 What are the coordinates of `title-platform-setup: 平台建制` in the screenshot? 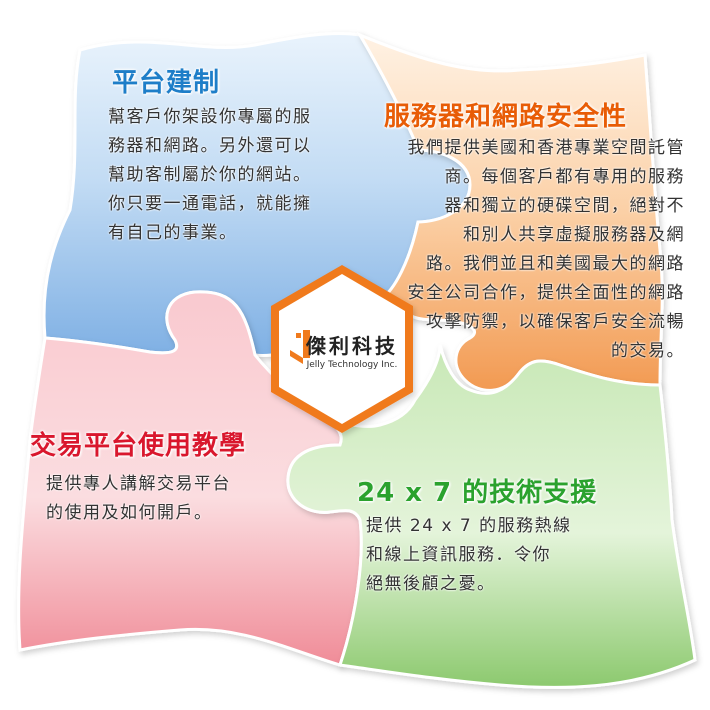 It's located at (166, 83).